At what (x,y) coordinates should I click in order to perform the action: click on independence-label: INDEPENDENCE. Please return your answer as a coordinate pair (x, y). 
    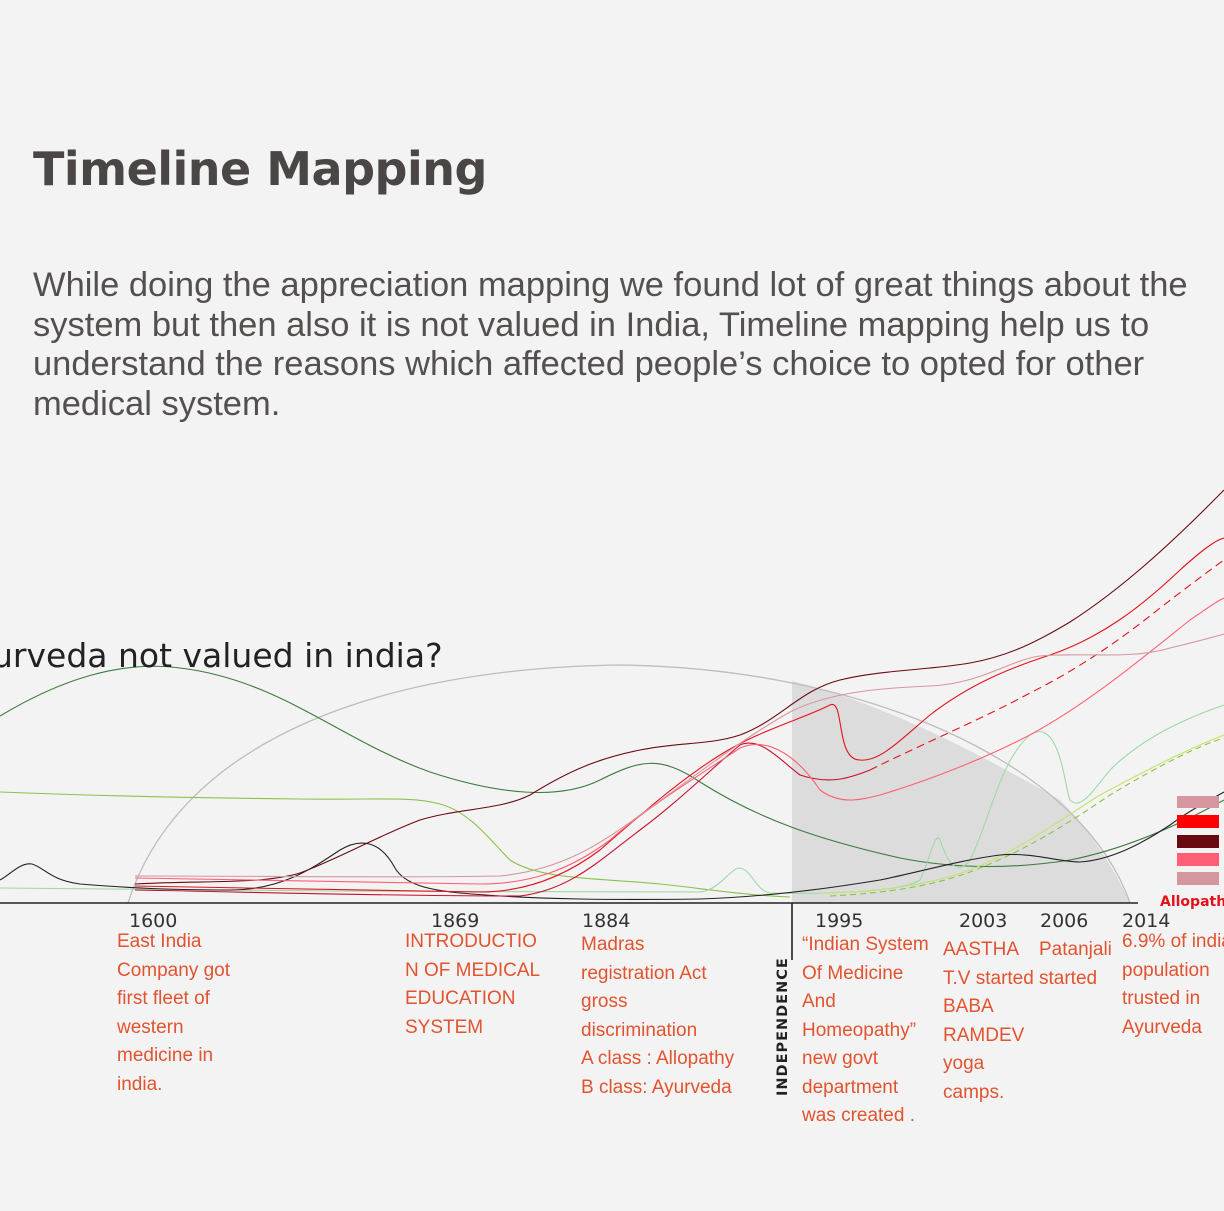
    Looking at the image, I should click on (783, 1026).